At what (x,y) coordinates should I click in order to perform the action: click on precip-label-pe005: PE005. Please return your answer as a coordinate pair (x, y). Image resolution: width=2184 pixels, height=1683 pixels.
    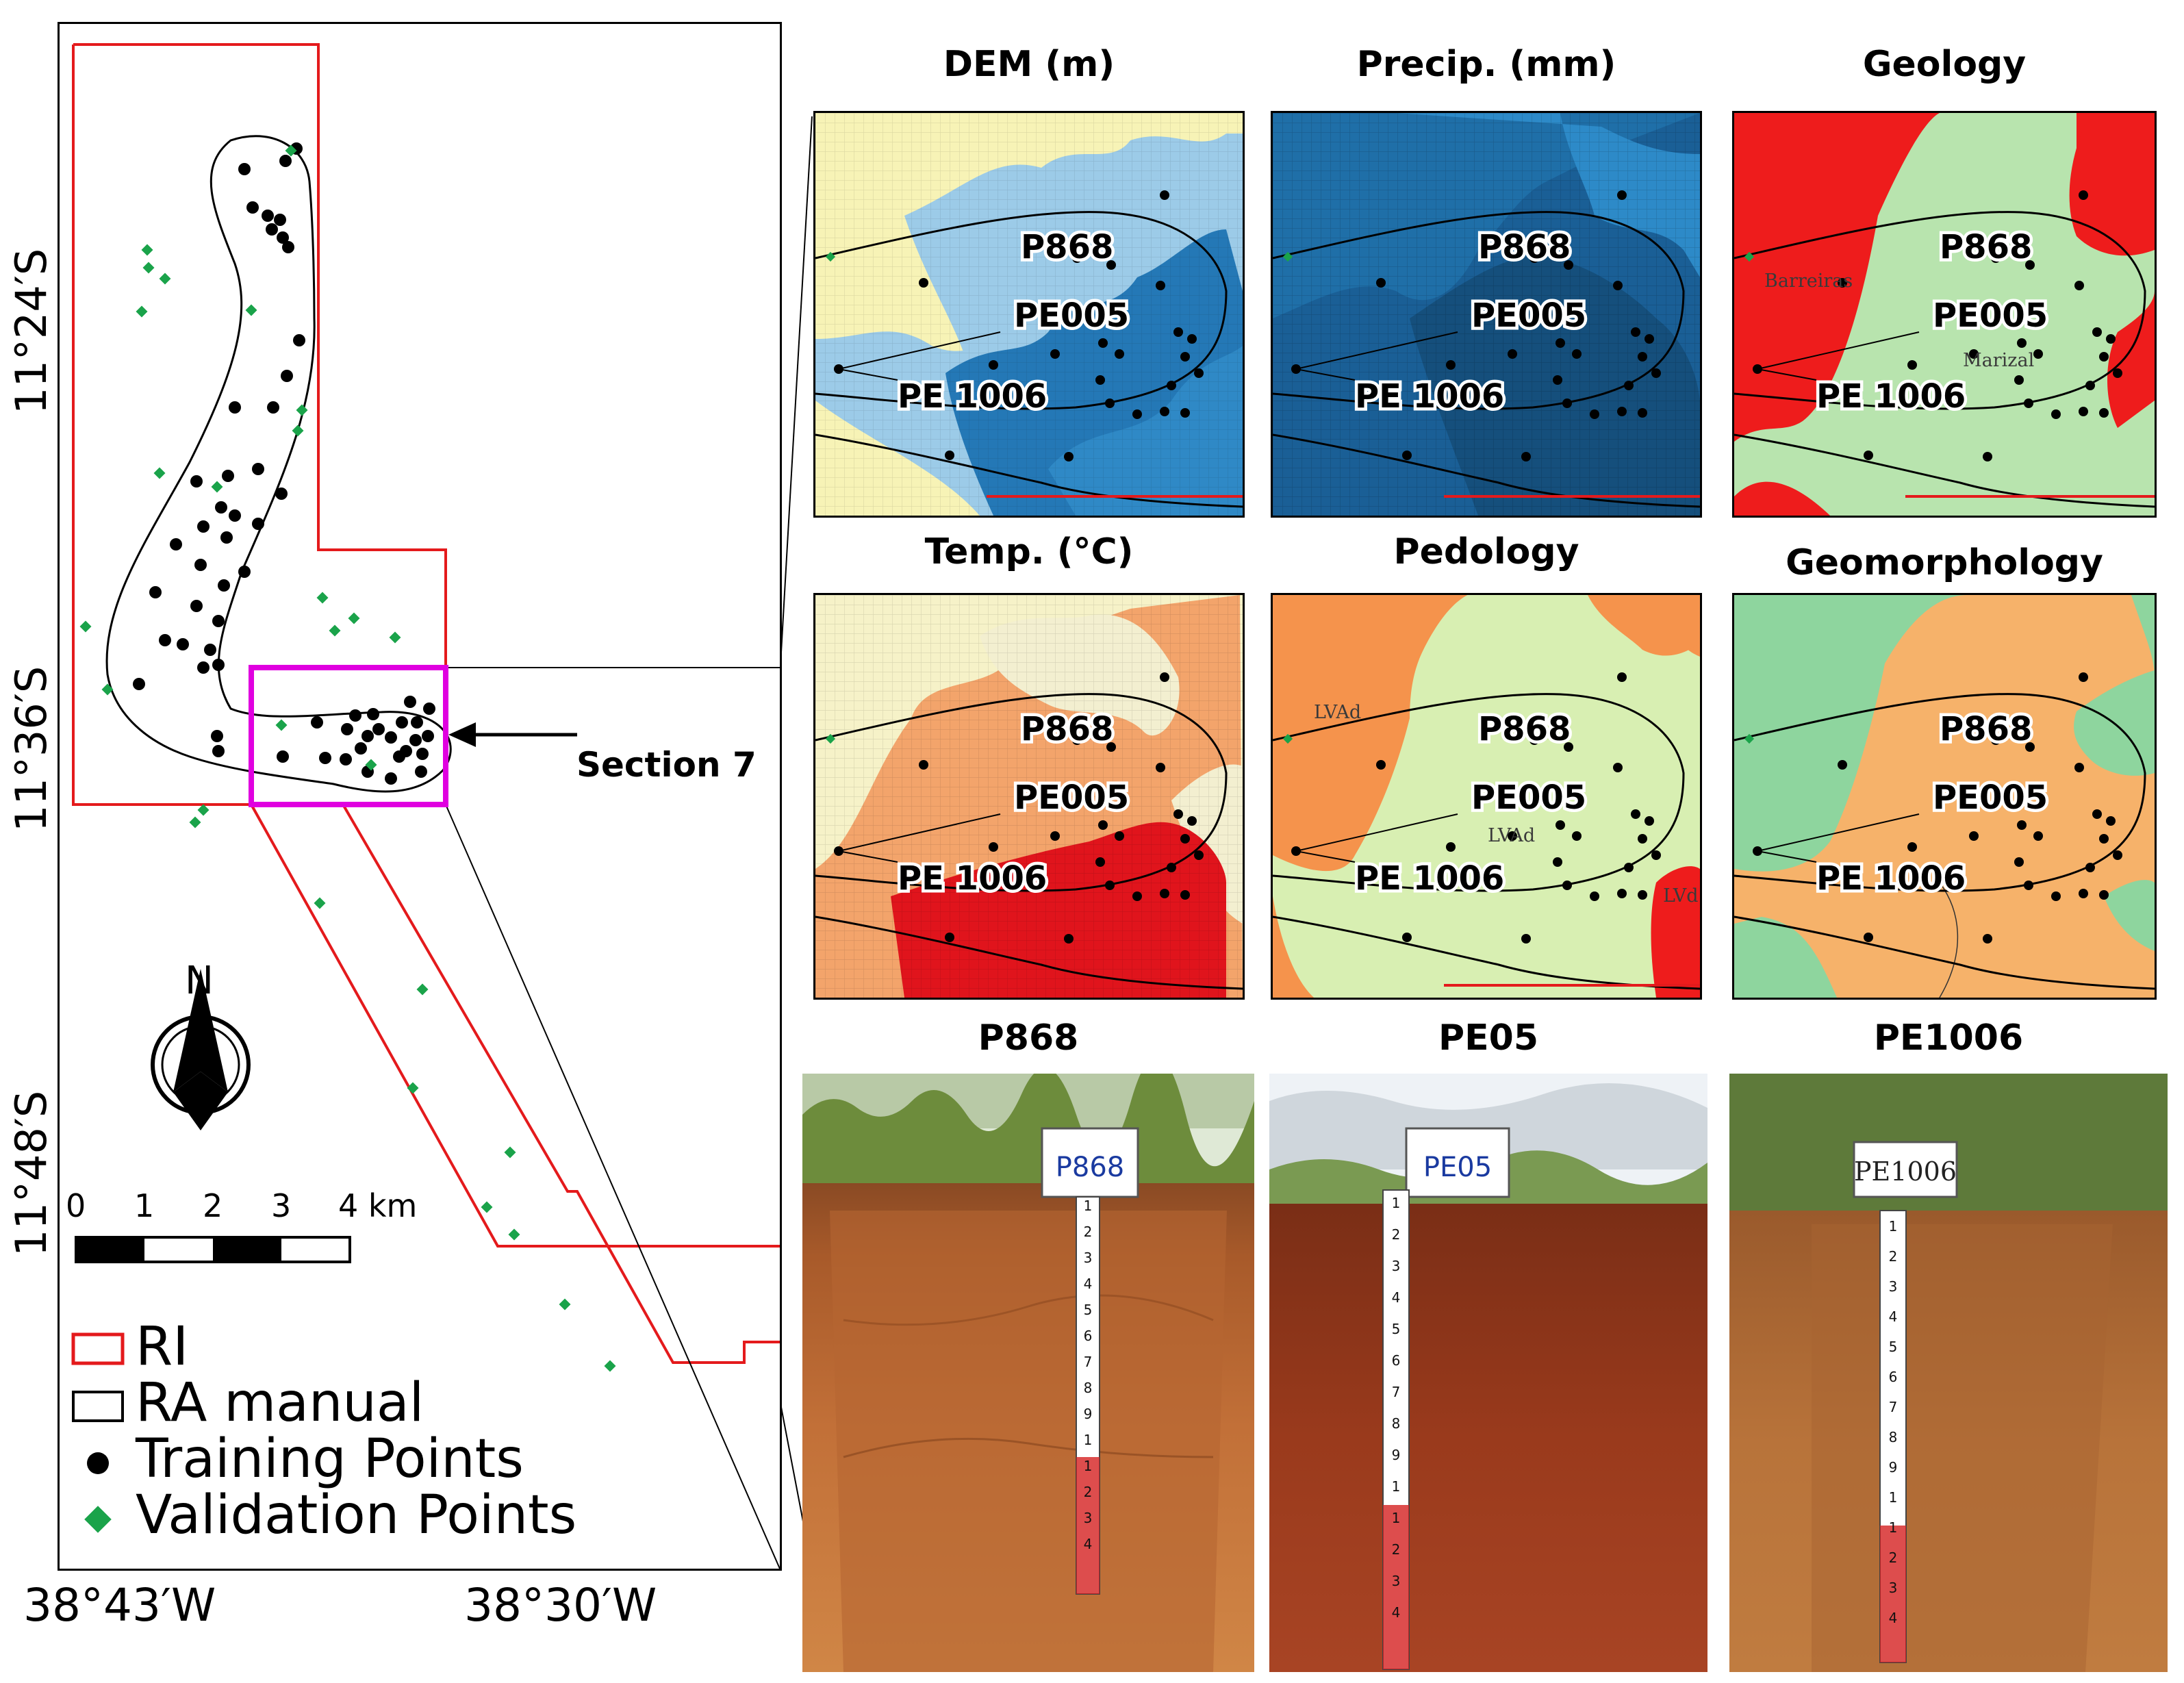
    Looking at the image, I should click on (1528, 315).